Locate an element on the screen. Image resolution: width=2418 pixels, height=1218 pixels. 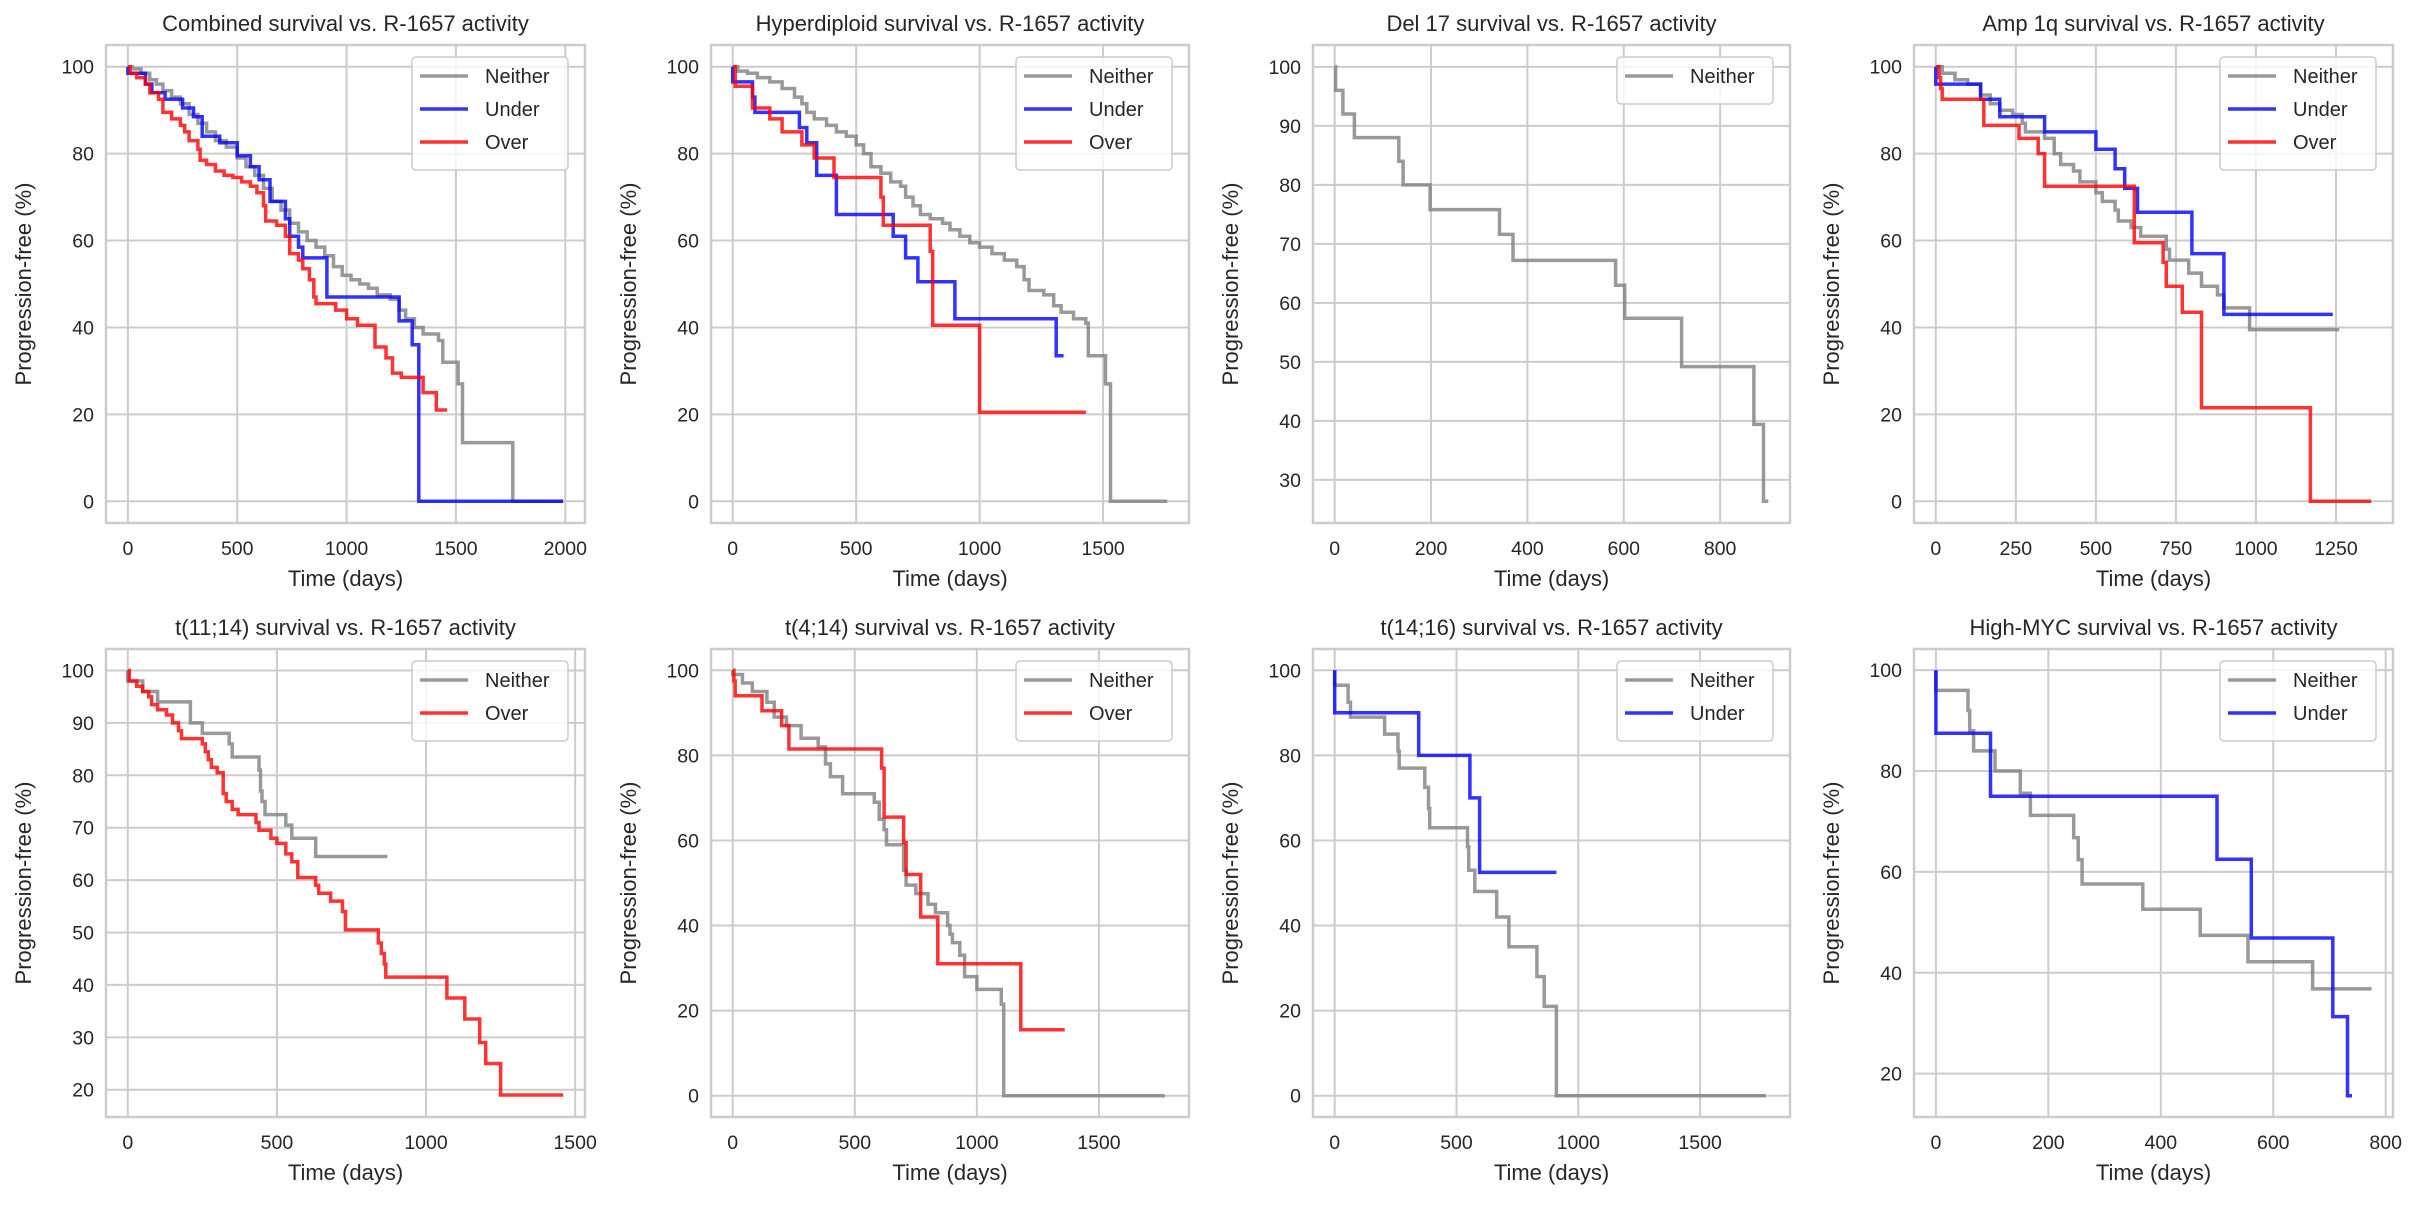
chart-title: High-MYC survival vs. R-1657 activity is located at coordinates (2154, 627).